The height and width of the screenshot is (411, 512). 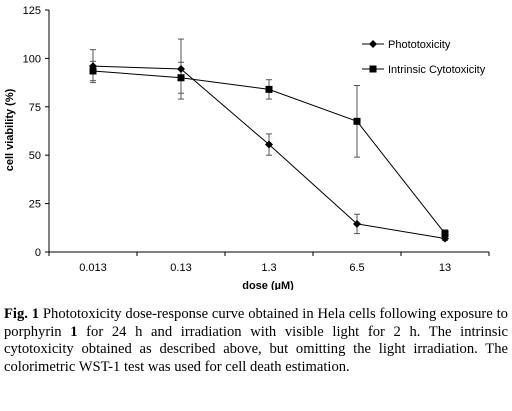 I want to click on y-axis-label: cell viability (%), so click(x=10, y=129).